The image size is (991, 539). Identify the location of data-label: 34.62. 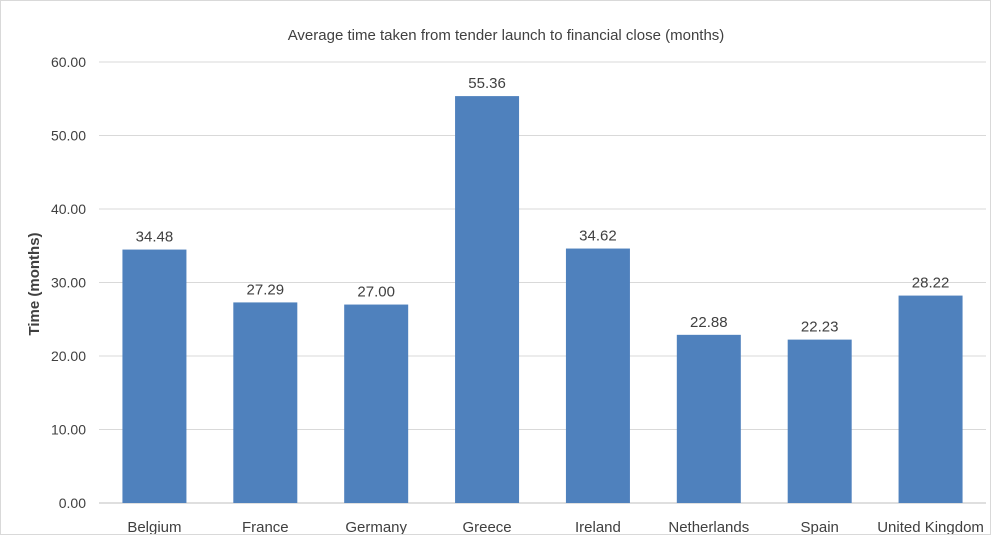
(598, 236).